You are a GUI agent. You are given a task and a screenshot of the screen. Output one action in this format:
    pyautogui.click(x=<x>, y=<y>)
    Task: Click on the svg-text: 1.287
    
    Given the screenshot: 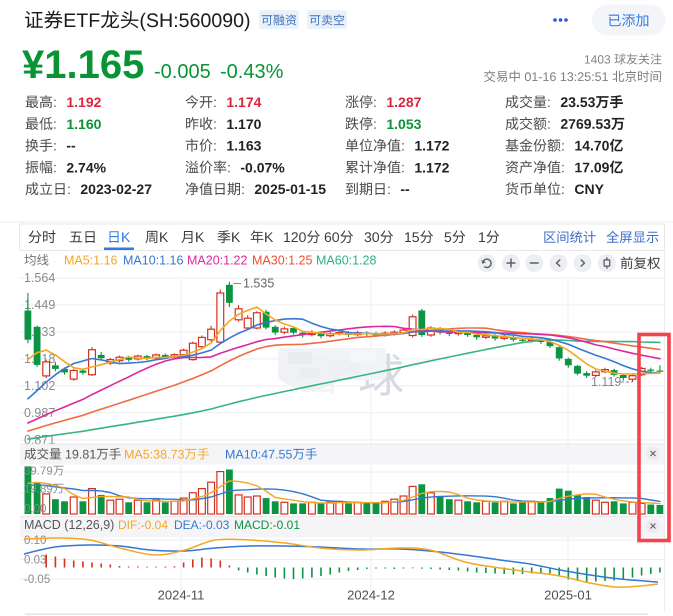 What is the action you would take?
    pyautogui.click(x=403, y=102)
    